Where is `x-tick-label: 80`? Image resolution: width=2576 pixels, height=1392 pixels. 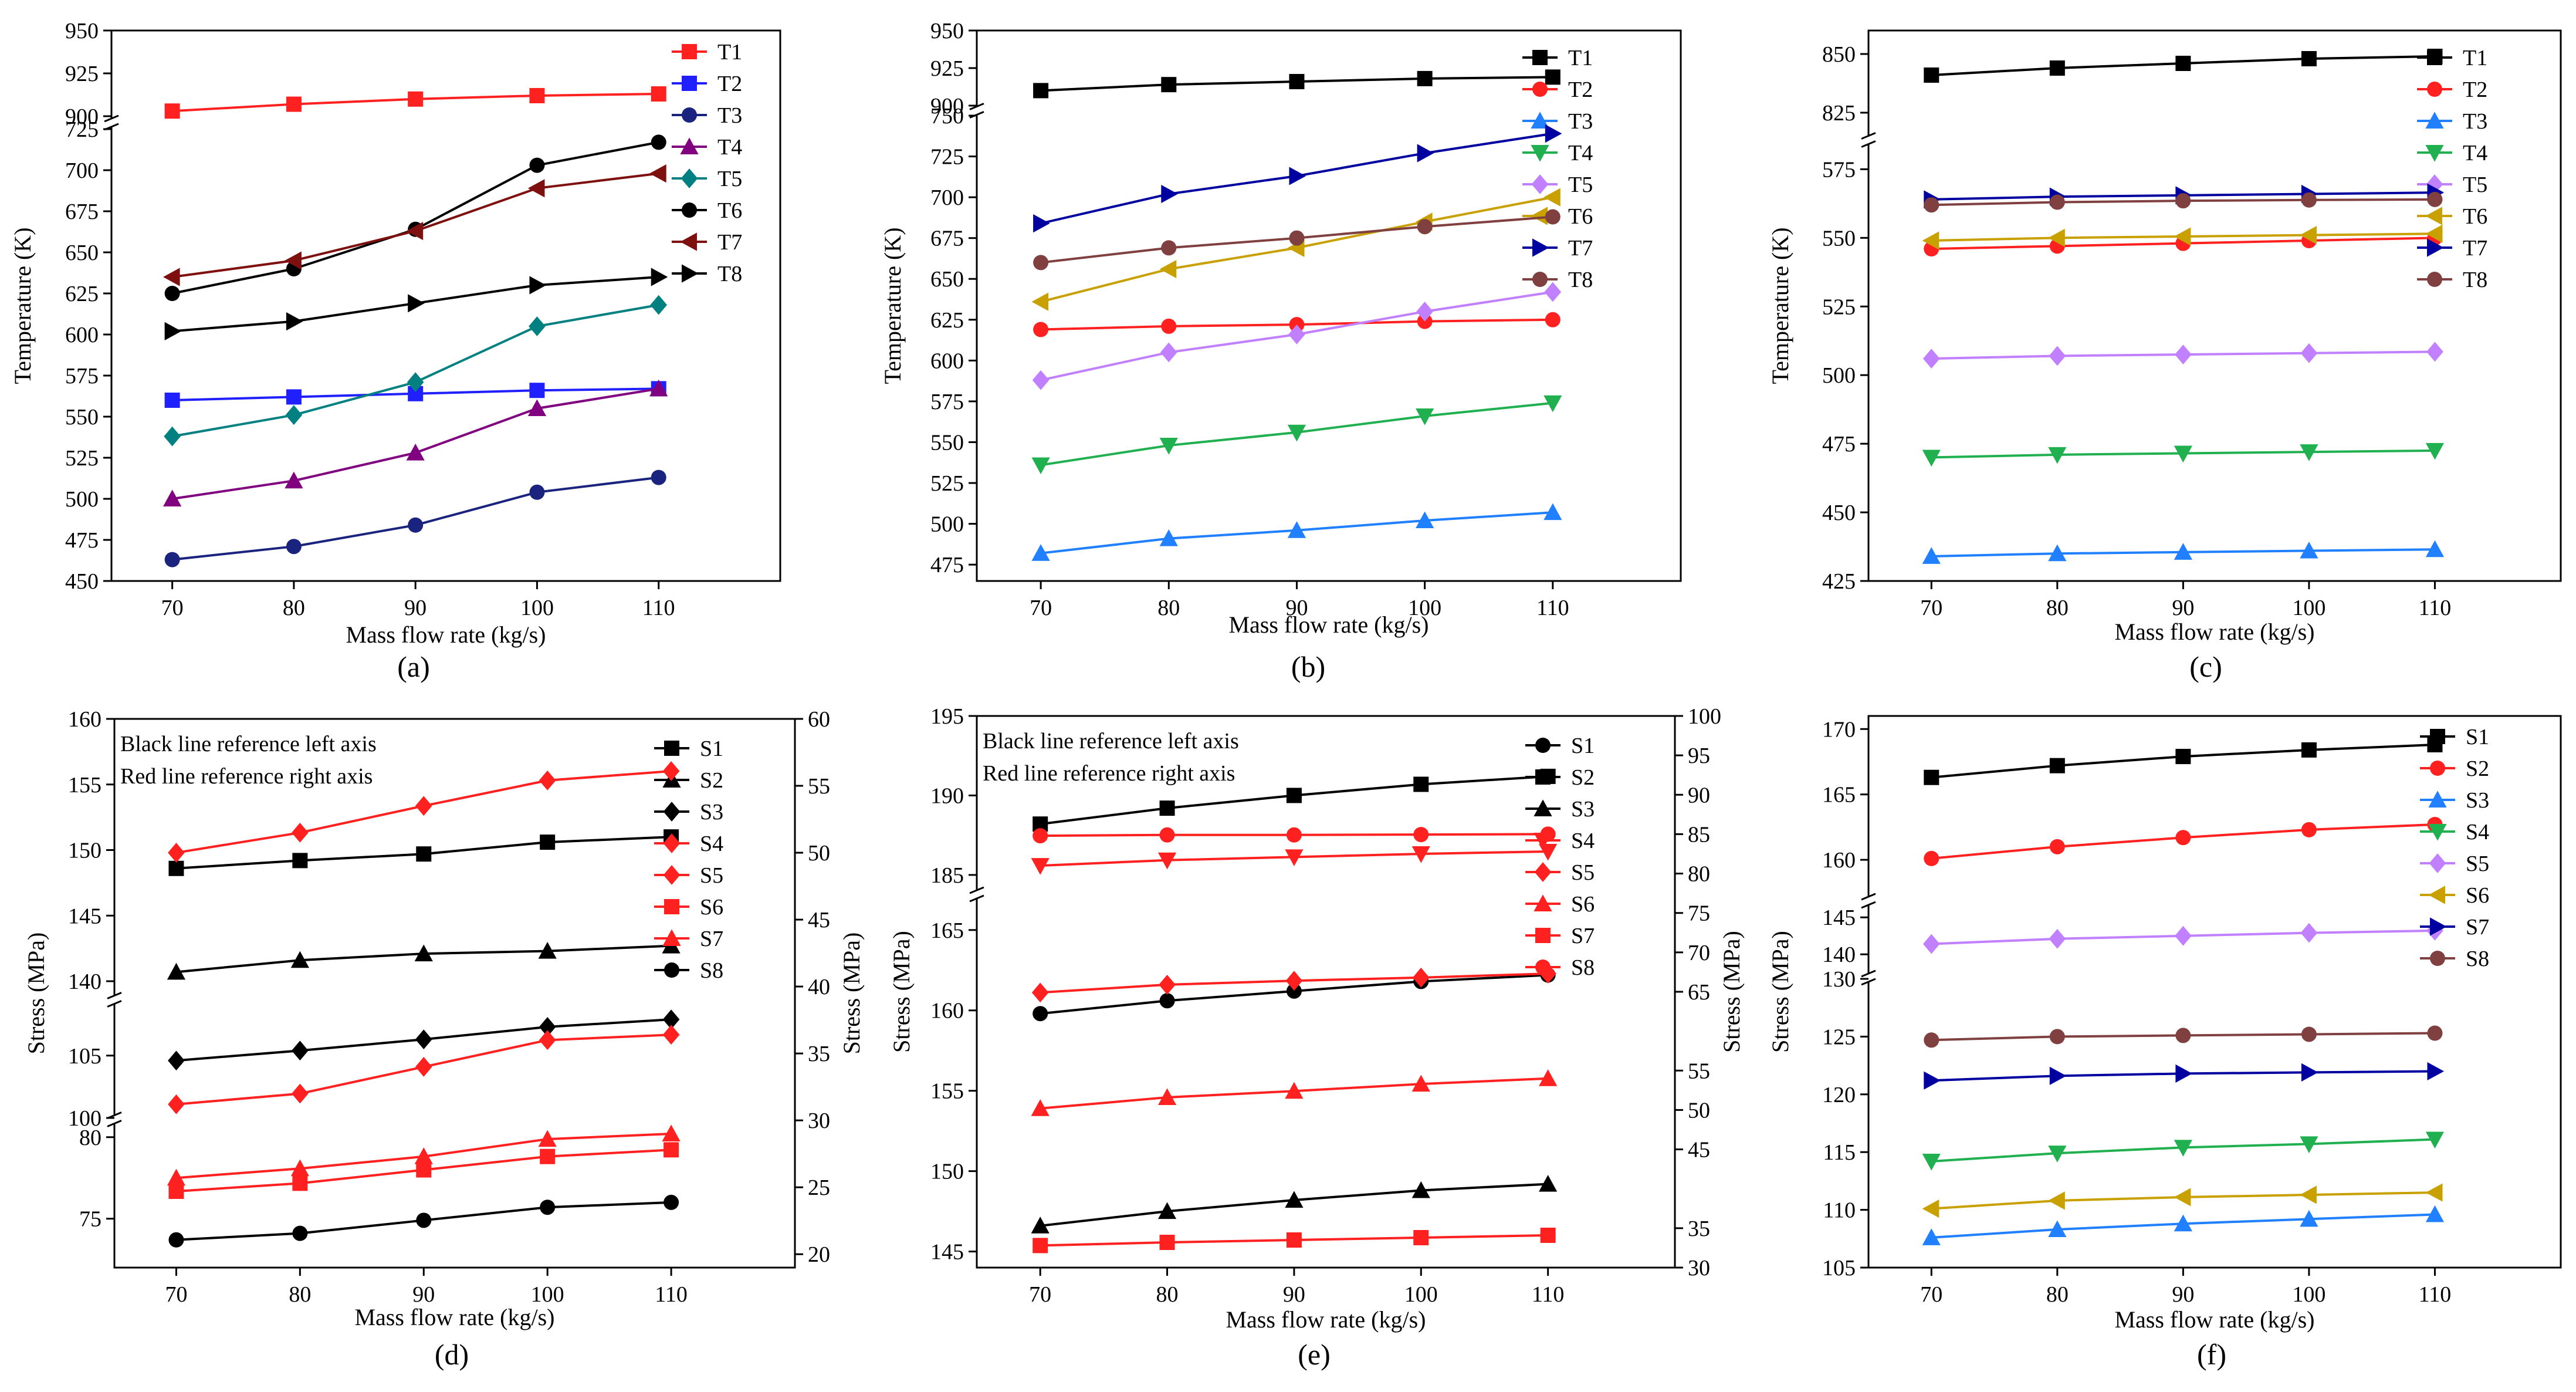 x-tick-label: 80 is located at coordinates (2057, 608).